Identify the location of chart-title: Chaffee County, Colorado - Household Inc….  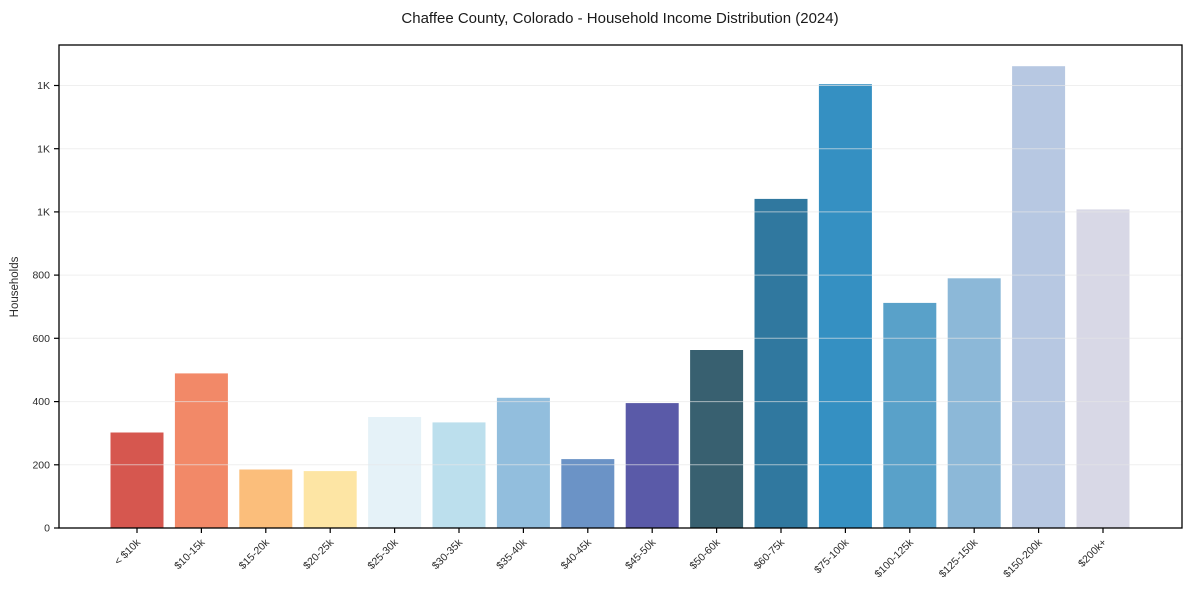
(619, 18).